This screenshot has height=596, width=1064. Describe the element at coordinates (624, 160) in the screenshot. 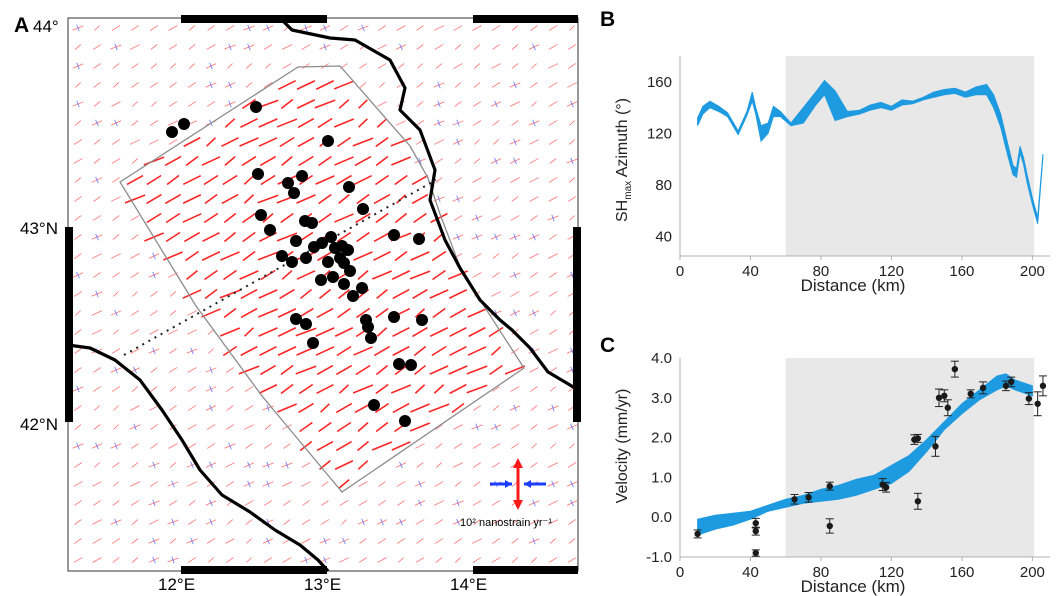

I see `y-axis-label: SHmax Azimuth (°)` at that location.